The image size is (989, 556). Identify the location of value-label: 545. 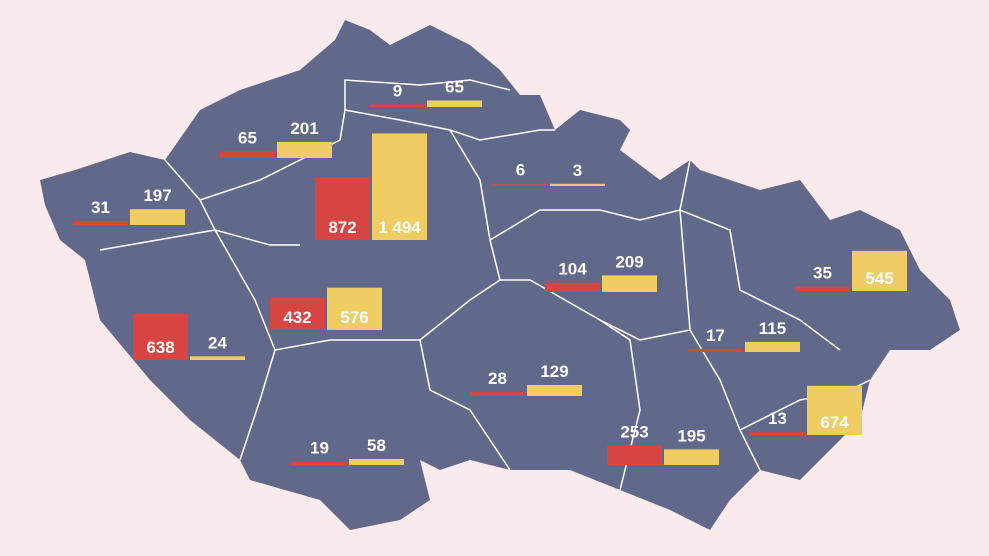
(879, 278).